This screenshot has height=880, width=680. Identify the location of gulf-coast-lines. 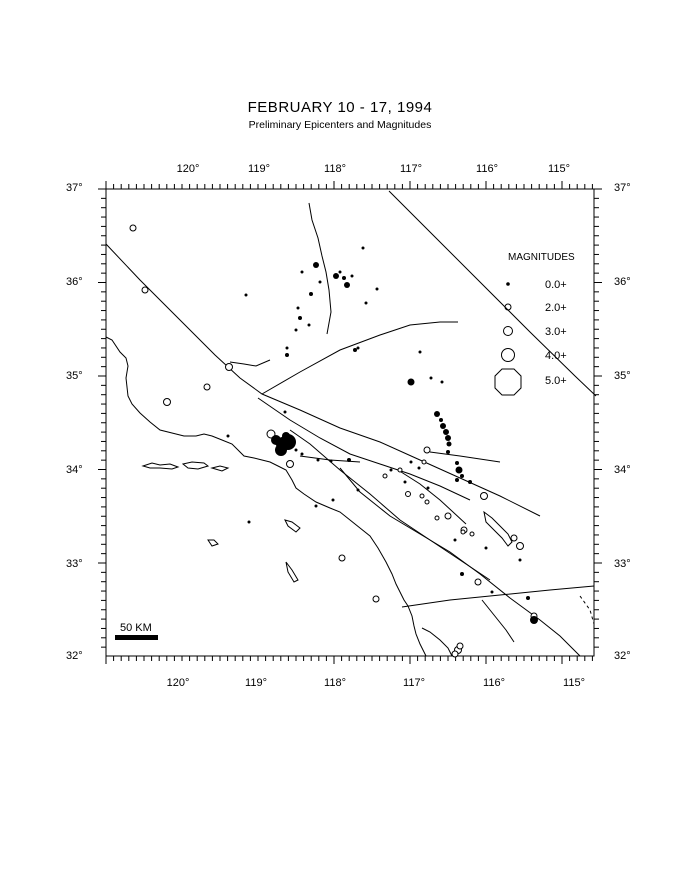
(468, 583).